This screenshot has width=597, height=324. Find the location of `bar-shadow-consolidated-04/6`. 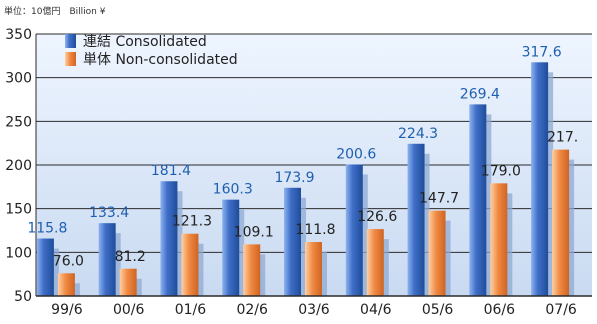

bar-shadow-consolidated-04/6 is located at coordinates (364, 235).